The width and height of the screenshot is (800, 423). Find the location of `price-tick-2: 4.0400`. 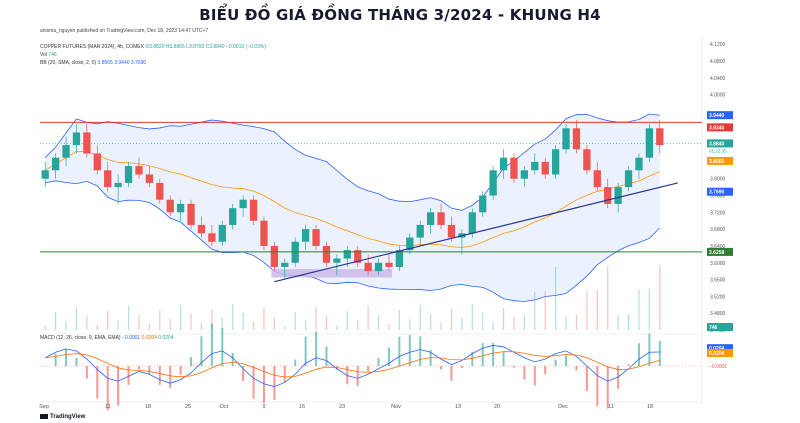

price-tick-2: 4.0400 is located at coordinates (718, 79).